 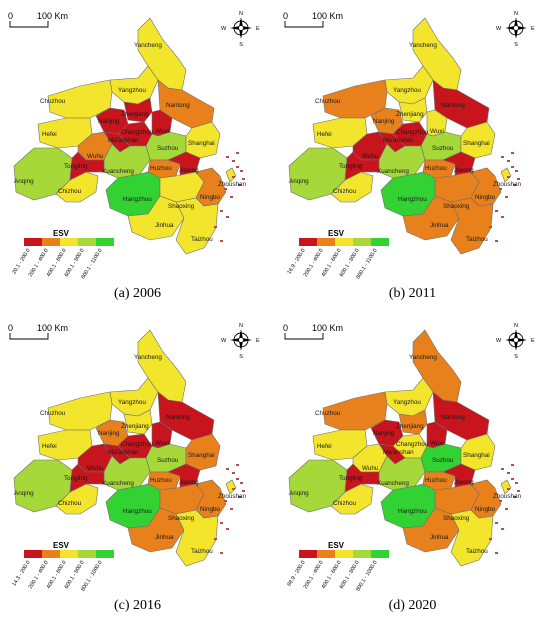 I want to click on region-taizhou, so click(x=197, y=226).